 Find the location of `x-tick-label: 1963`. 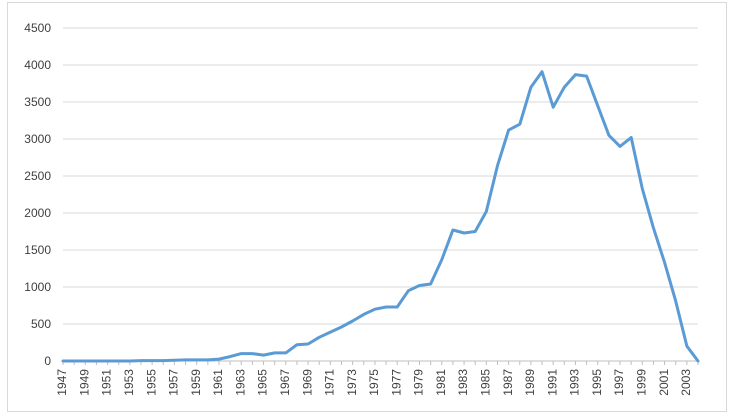

x-tick-label: 1963 is located at coordinates (240, 382).